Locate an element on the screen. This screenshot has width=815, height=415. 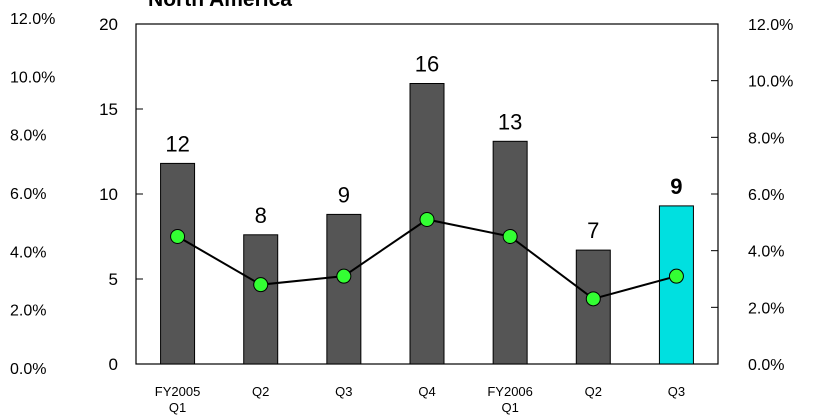
x-tick-label: FY2006 is located at coordinates (510, 391).